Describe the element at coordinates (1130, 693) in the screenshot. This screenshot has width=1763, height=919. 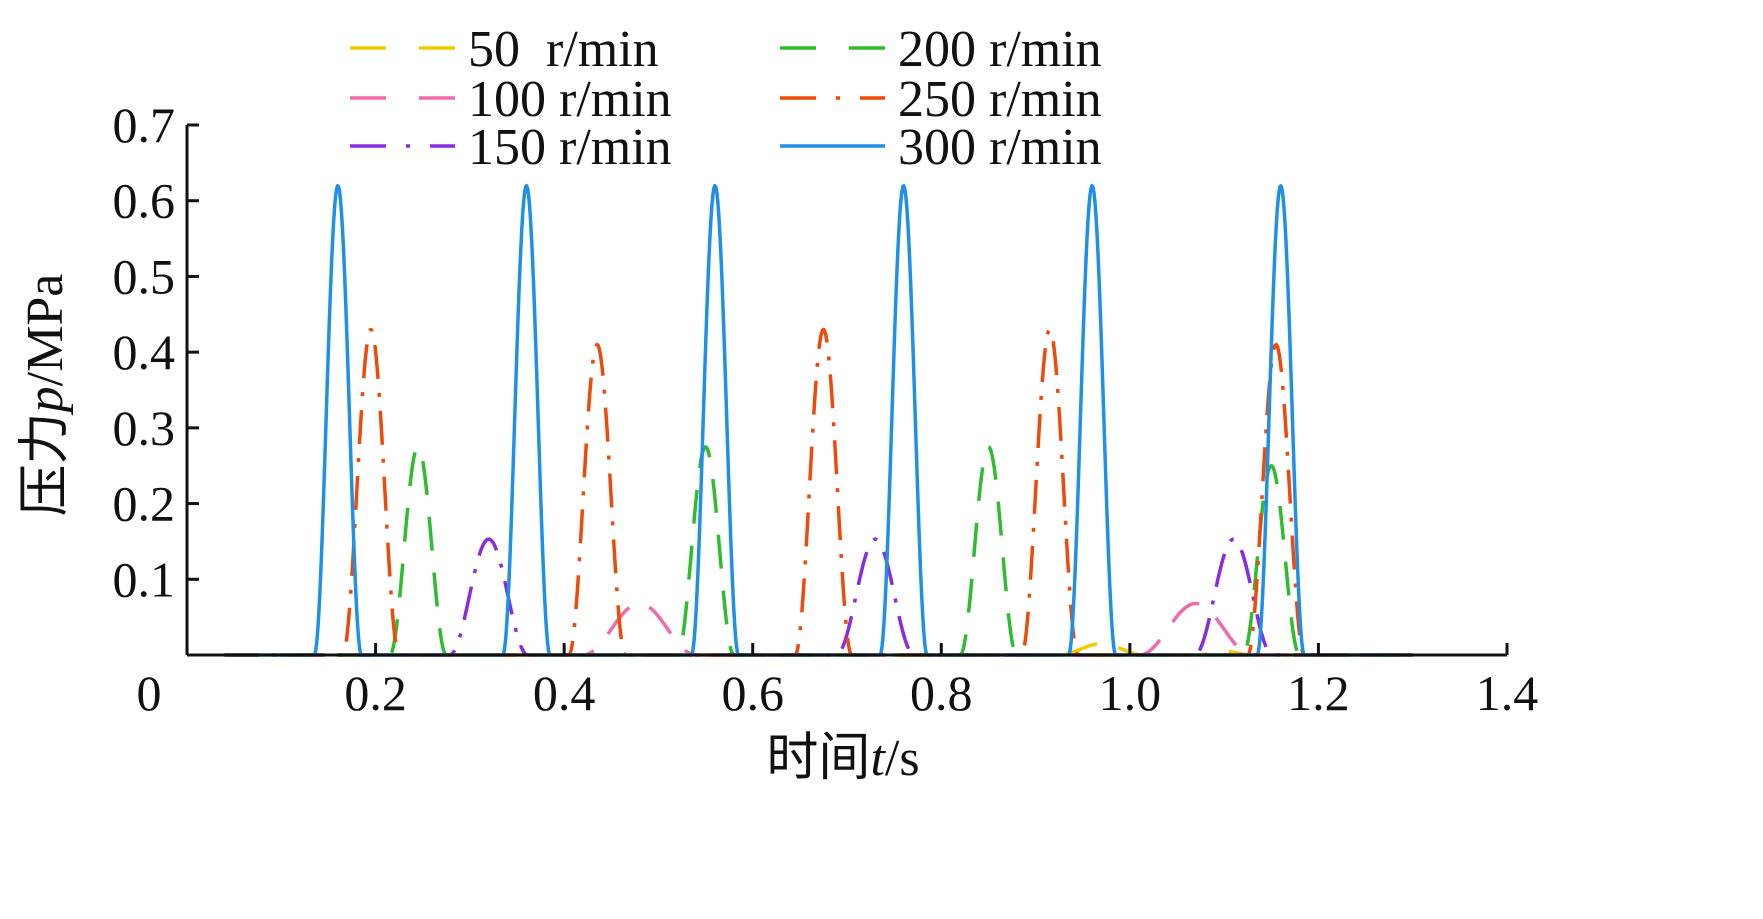
I see `x-tick-label: 1.0` at that location.